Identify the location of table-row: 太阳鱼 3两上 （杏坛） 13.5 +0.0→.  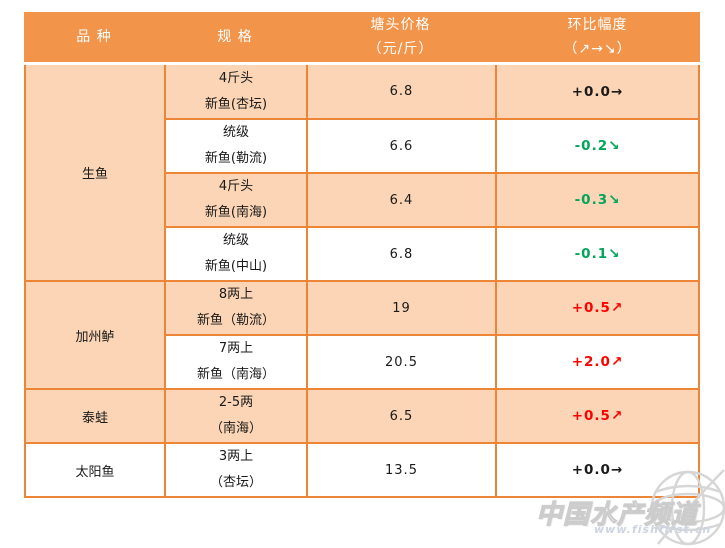
(362, 470).